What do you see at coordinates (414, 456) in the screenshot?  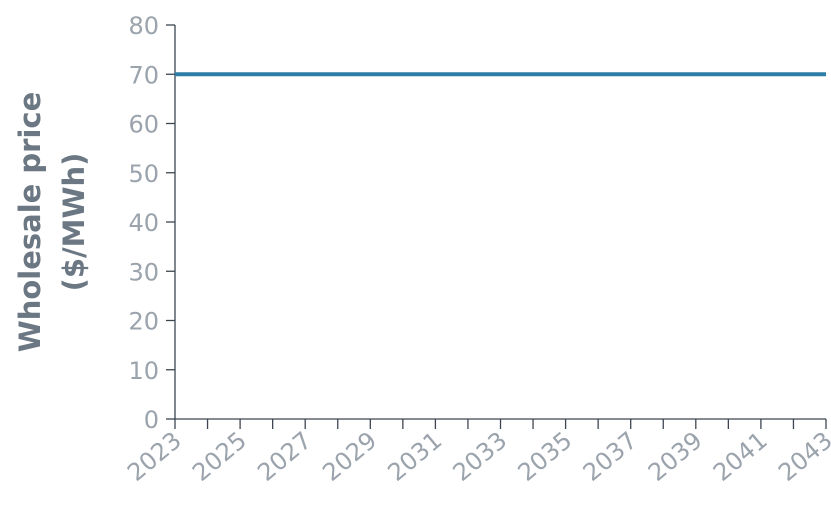 I see `x-tick-label: 2031` at bounding box center [414, 456].